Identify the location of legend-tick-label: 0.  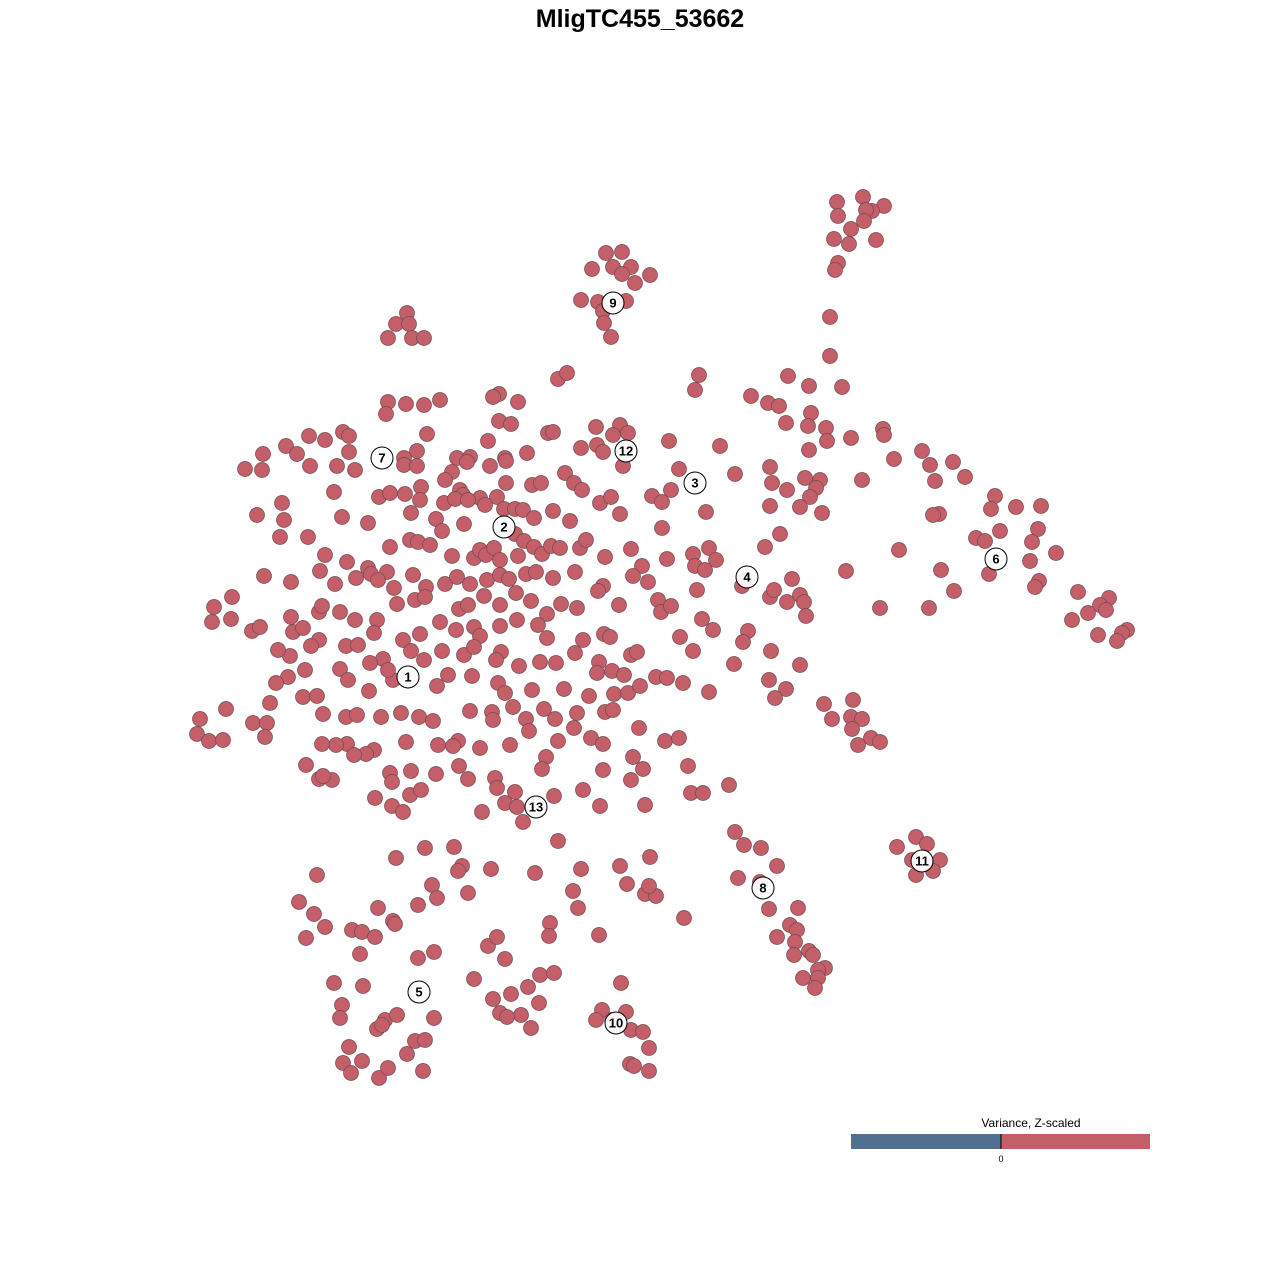
(1000, 1159).